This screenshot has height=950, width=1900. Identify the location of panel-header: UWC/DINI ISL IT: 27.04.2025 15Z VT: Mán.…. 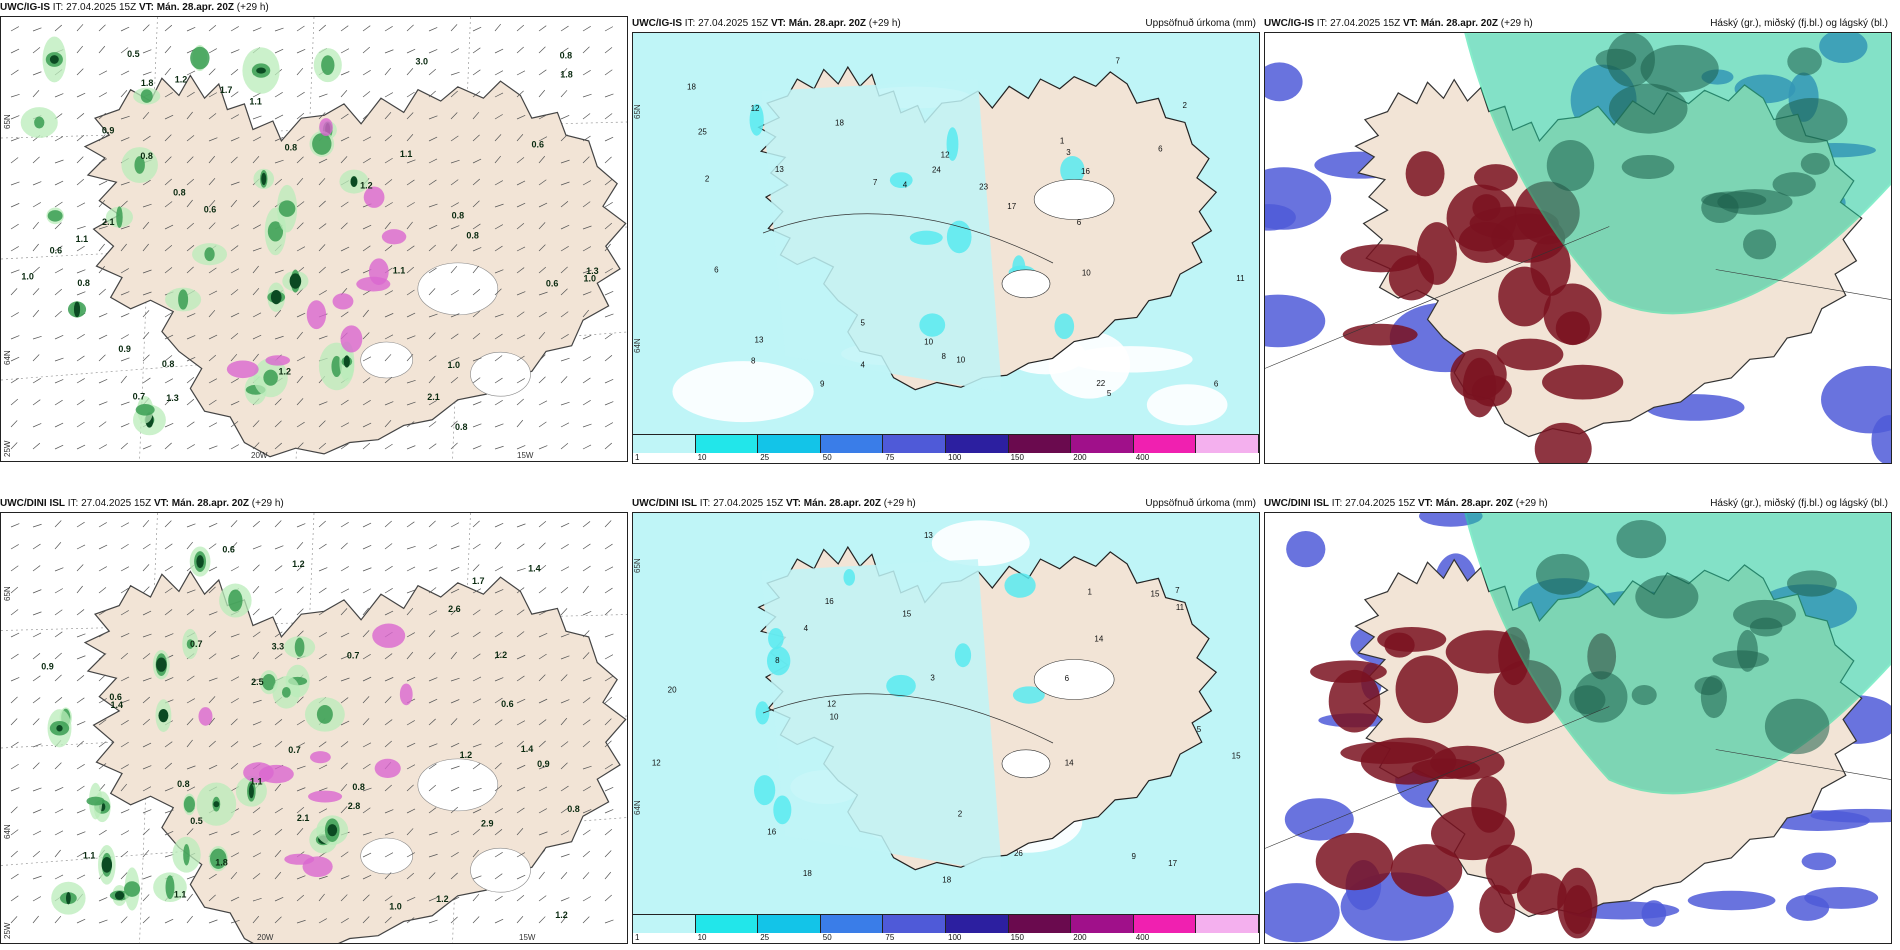
(946, 504).